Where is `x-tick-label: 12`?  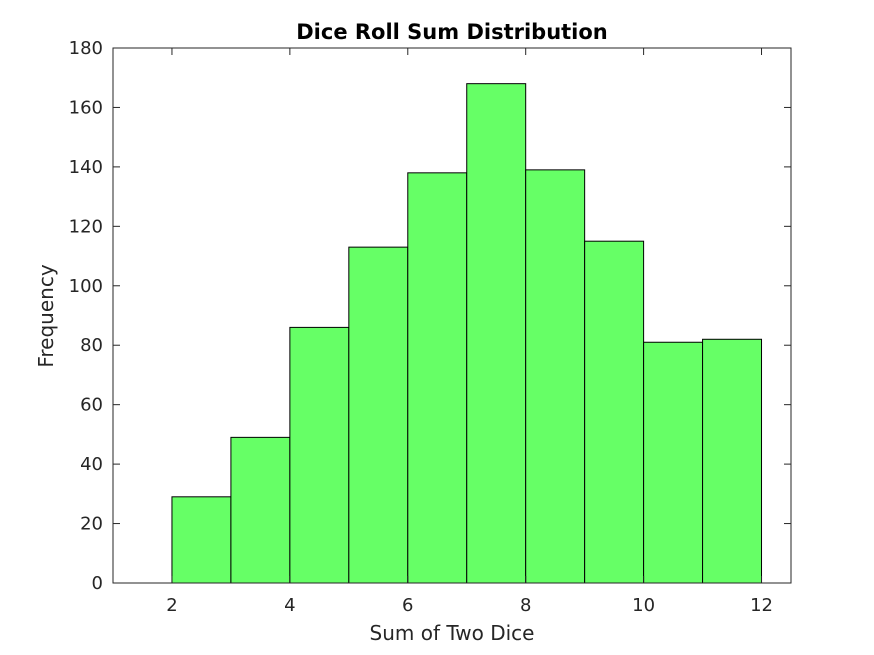 x-tick-label: 12 is located at coordinates (761, 605).